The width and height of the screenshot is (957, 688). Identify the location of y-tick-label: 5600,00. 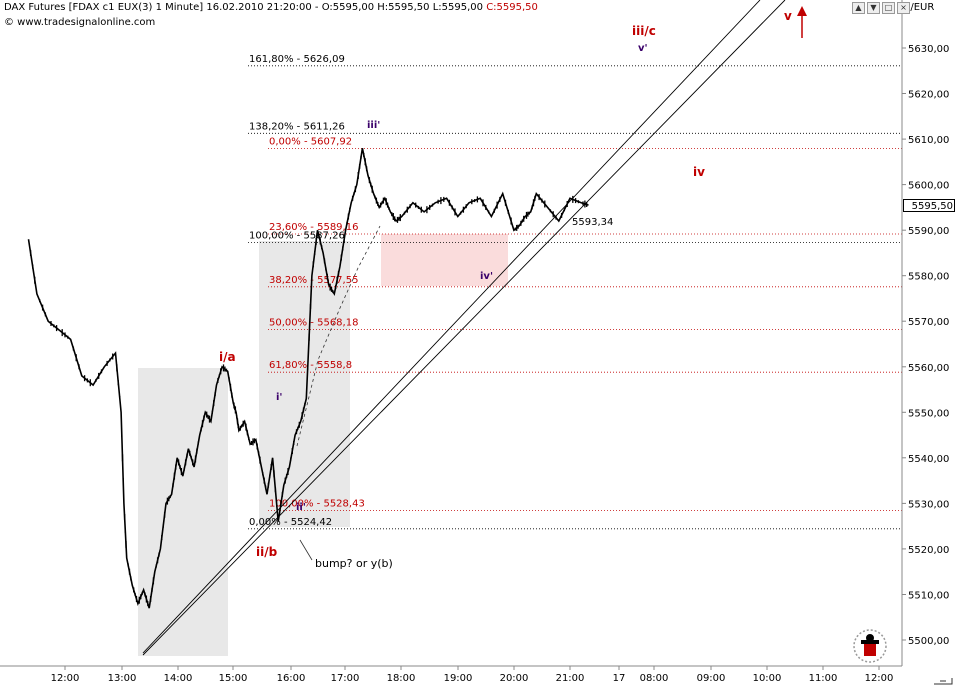
(928, 186).